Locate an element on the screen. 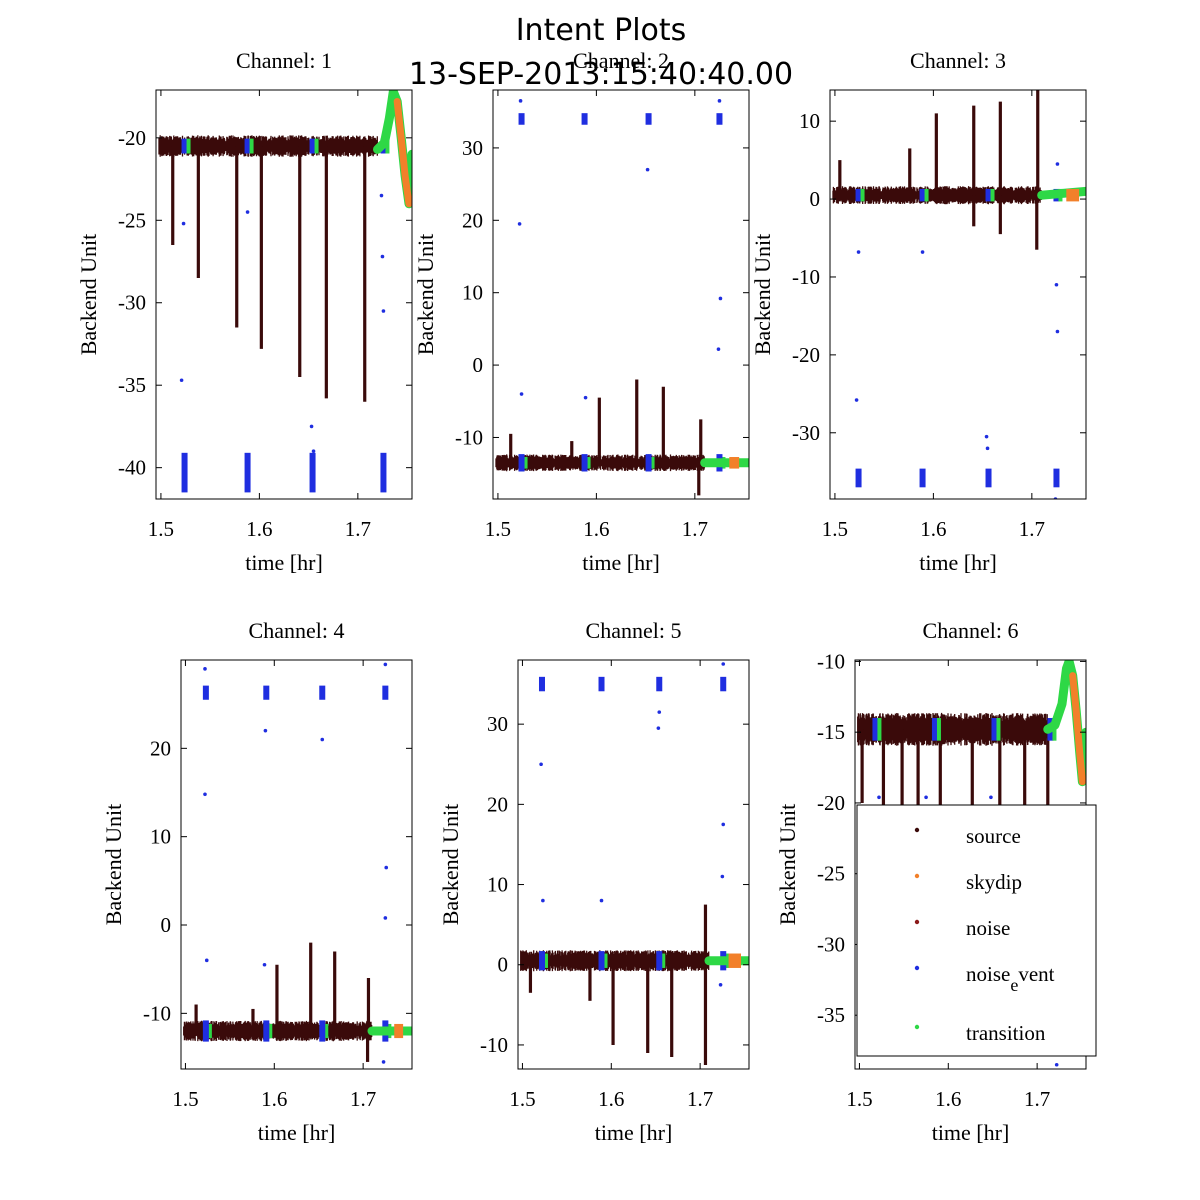 This screenshot has width=1200, height=1200. legend-label: noiseevent is located at coordinates (1010, 978).